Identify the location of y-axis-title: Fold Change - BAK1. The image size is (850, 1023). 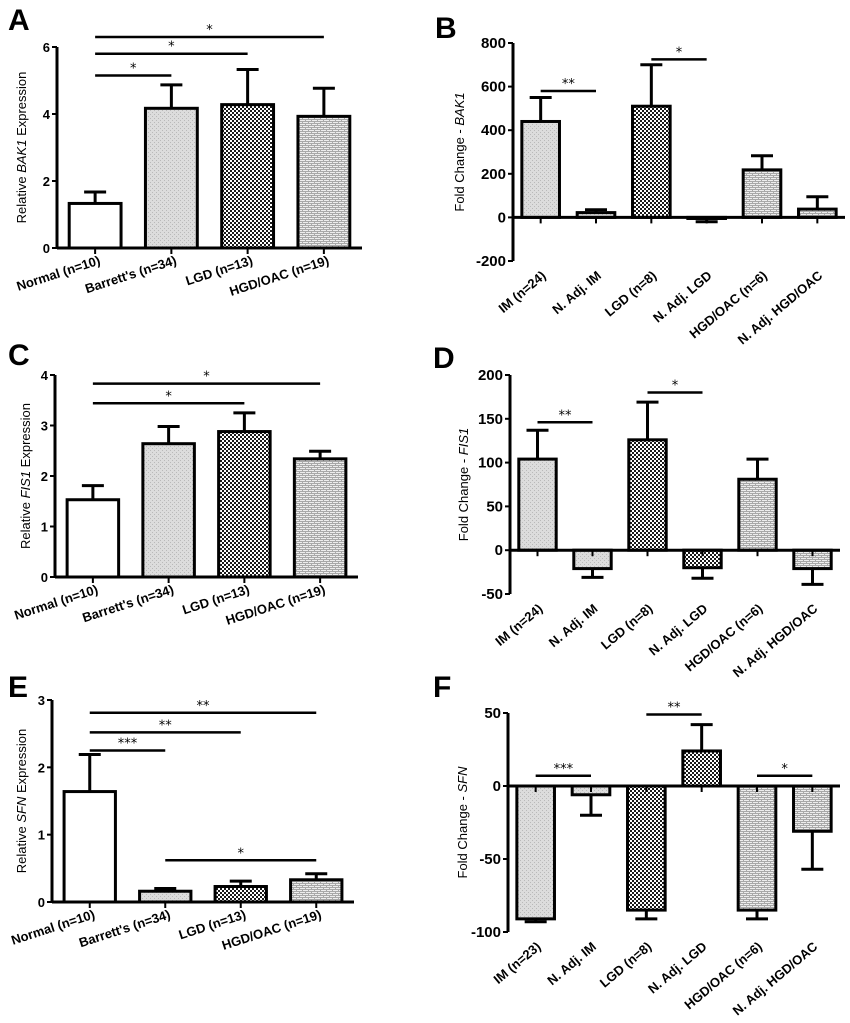
(459, 151).